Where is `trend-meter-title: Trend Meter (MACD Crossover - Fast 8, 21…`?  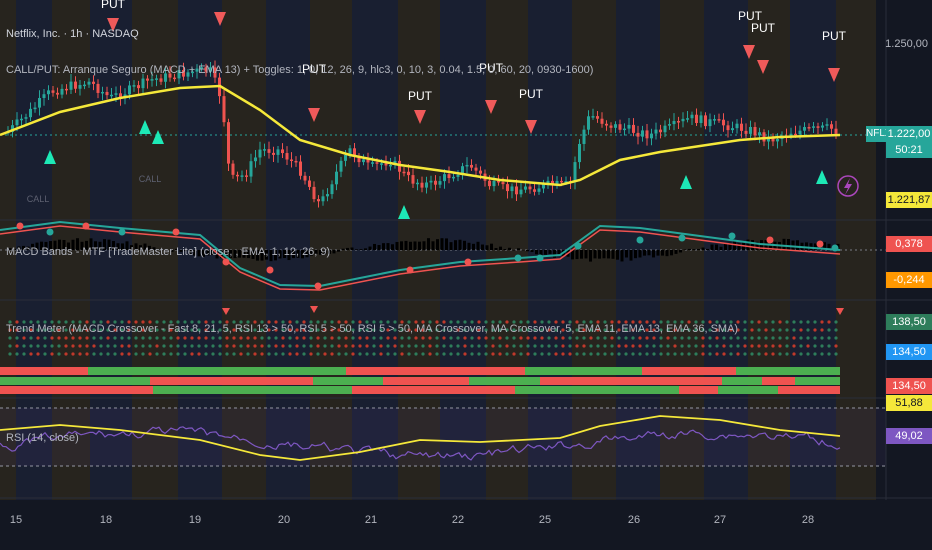 trend-meter-title: Trend Meter (MACD Crossover - Fast 8, 21… is located at coordinates (372, 329).